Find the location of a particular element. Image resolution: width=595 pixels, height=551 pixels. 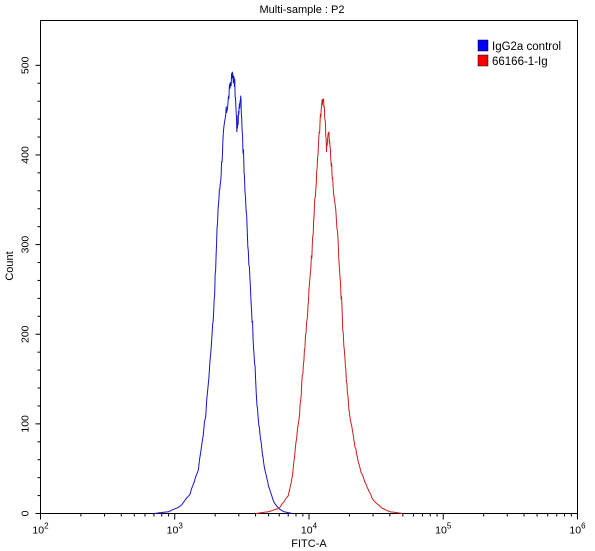

x-axis-title: FITC-A is located at coordinates (309, 544).